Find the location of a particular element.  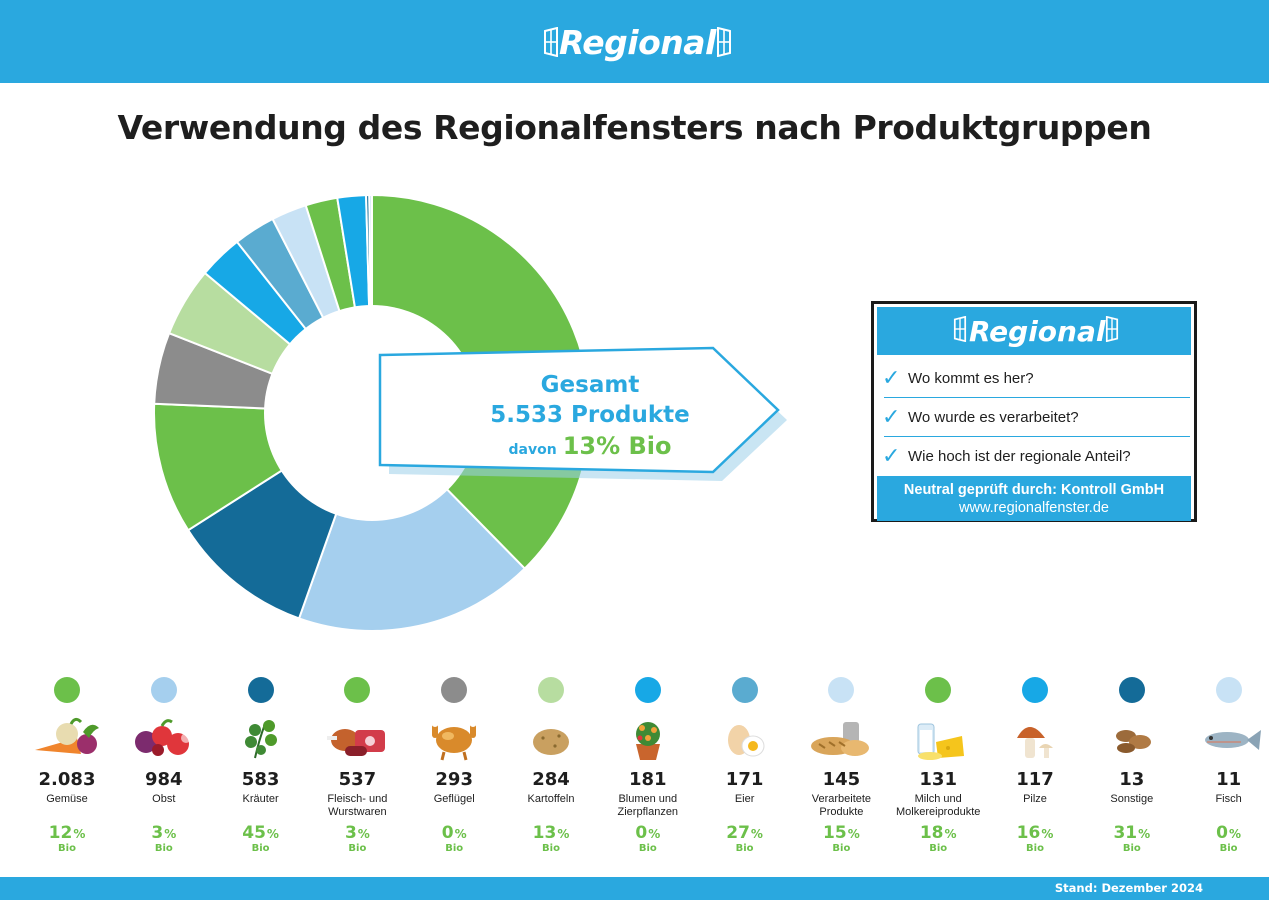

callout-total-label: Gesamt is located at coordinates (590, 385).